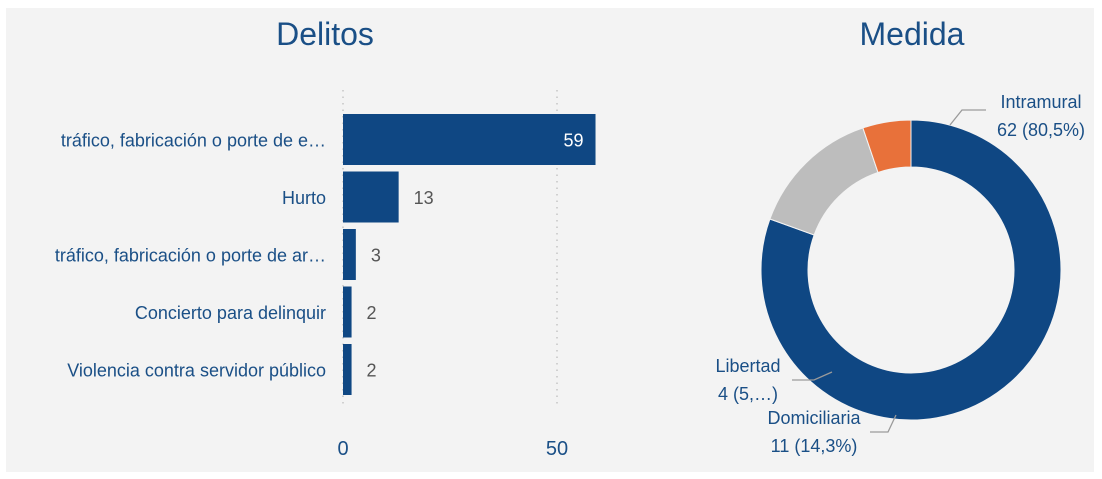 The height and width of the screenshot is (479, 1102). I want to click on data-label: 3, so click(376, 256).